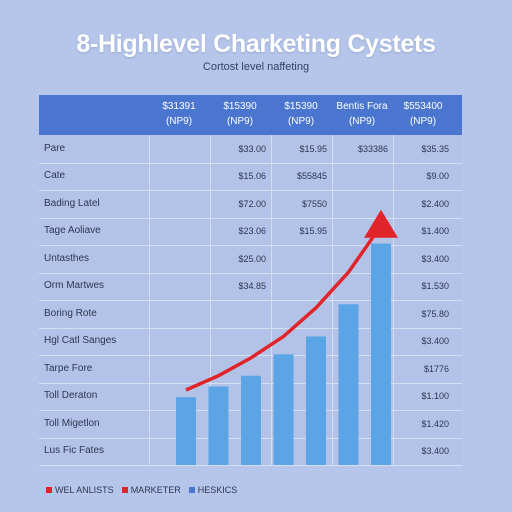 The image size is (512, 512). I want to click on table-cell: $2.400, so click(435, 203).